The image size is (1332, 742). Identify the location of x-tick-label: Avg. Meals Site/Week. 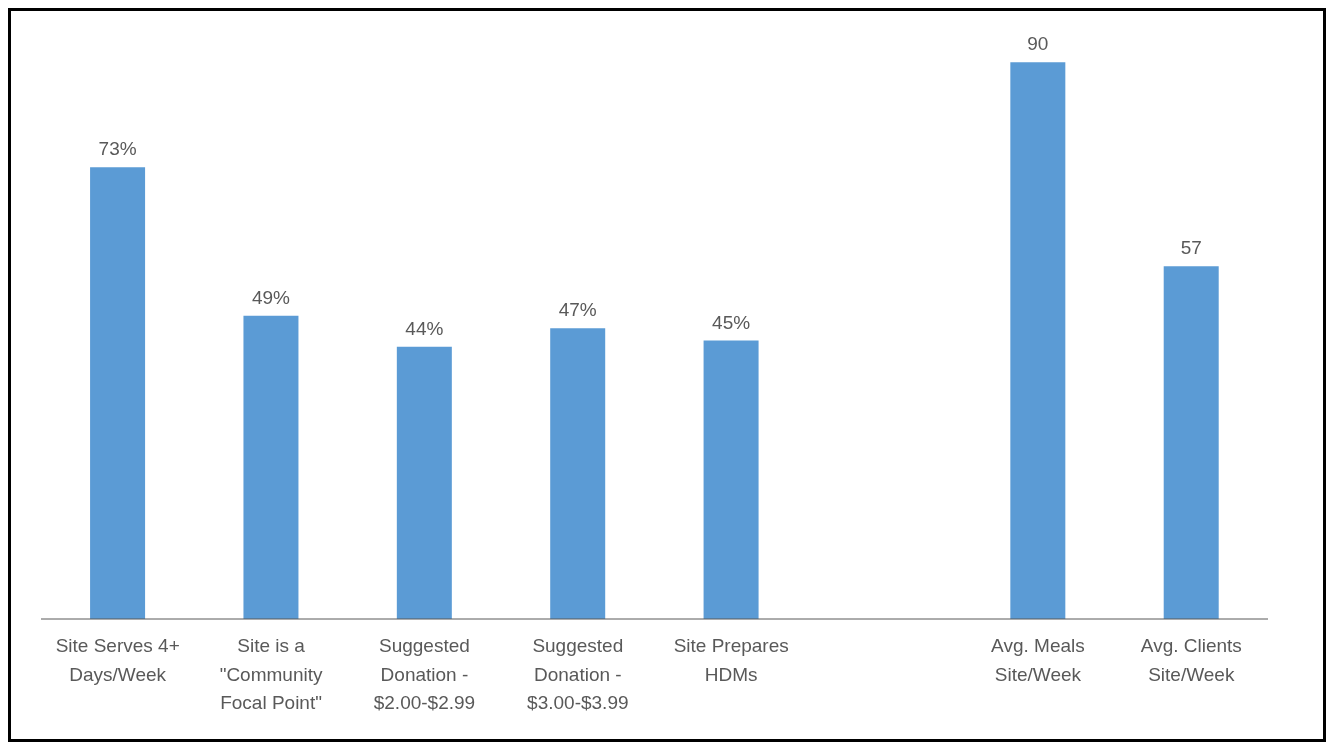
(1038, 660).